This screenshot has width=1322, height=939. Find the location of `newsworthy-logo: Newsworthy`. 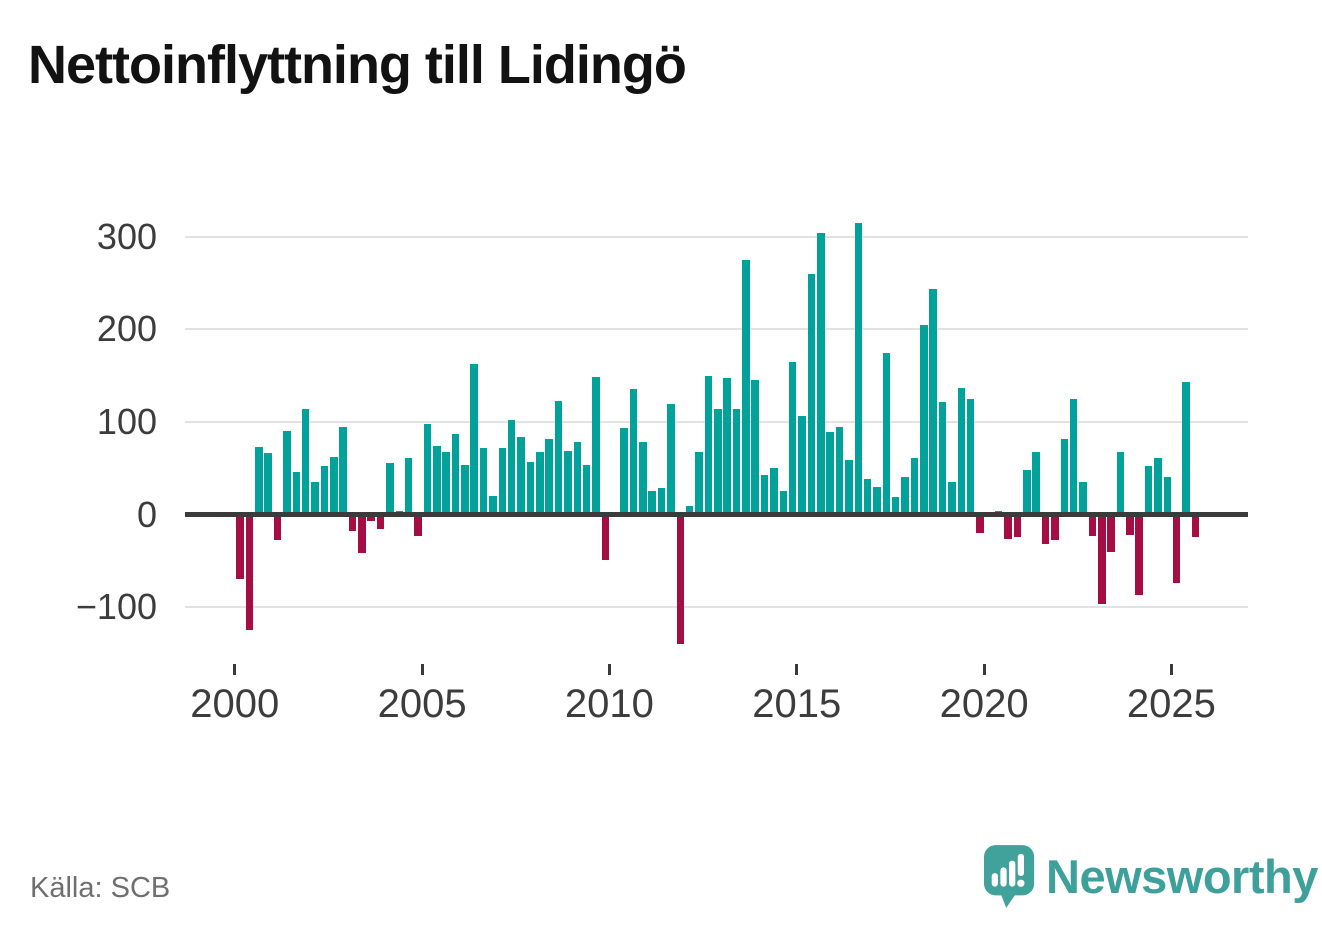

newsworthy-logo: Newsworthy is located at coordinates (1151, 877).